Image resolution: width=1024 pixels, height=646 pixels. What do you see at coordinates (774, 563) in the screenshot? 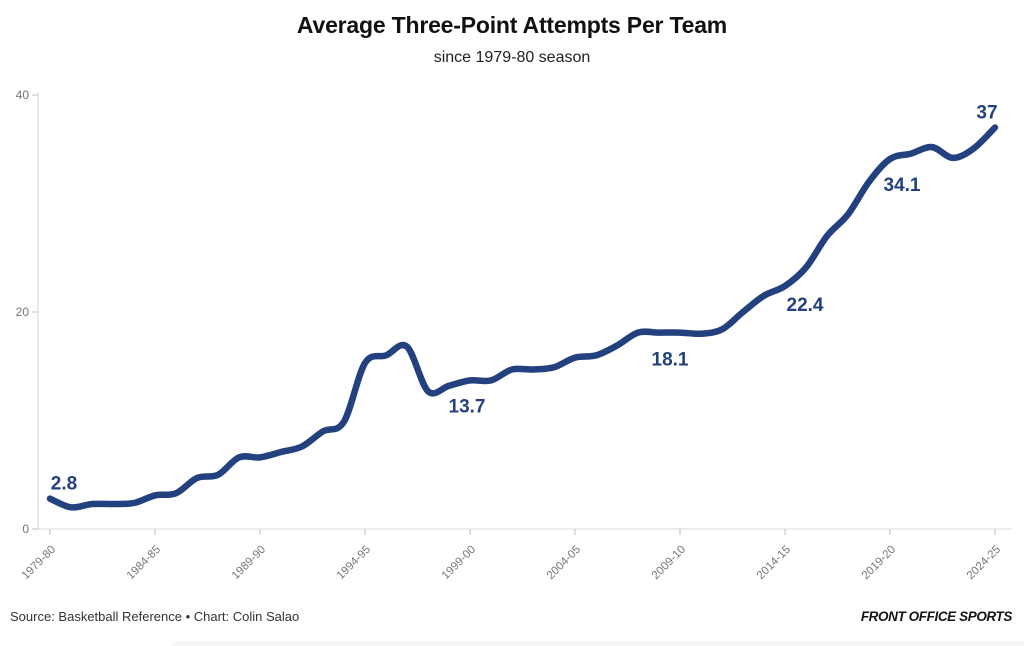
I see `x-axis-tick-label: 2014-15` at bounding box center [774, 563].